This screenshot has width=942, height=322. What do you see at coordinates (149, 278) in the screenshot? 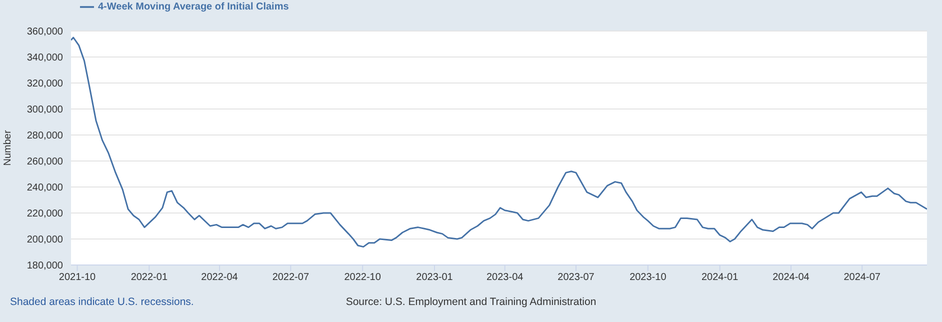
I see `x-tick-label: 2022-01` at bounding box center [149, 278].